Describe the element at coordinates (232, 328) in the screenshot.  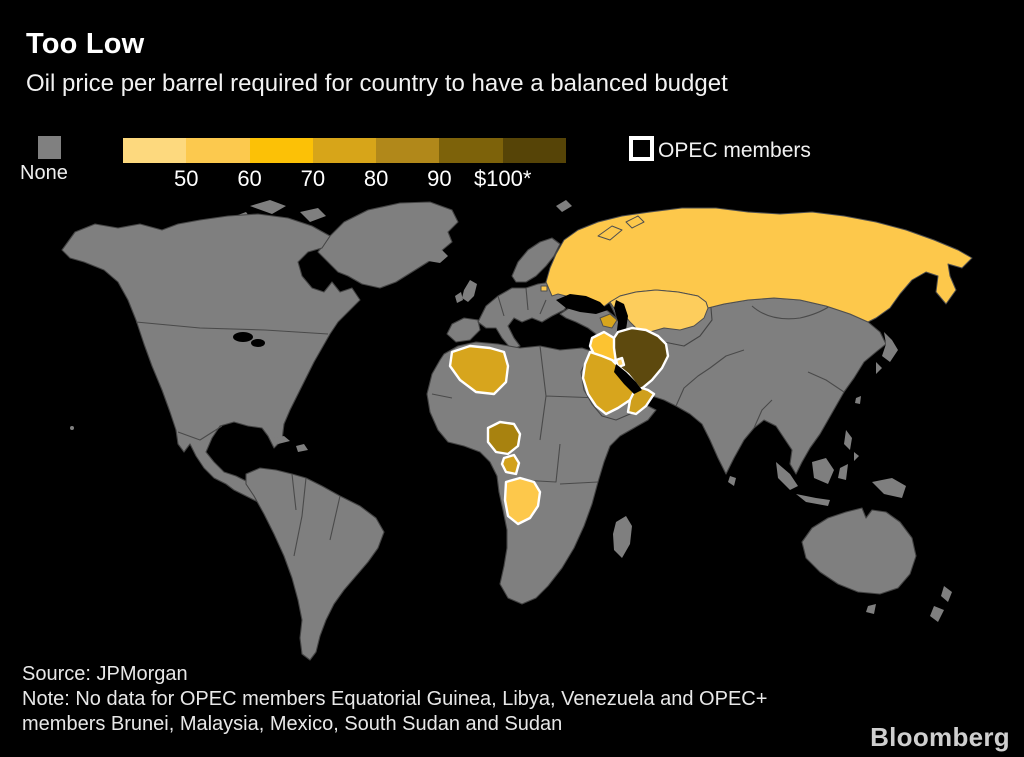
I see `map-border-us-canada` at that location.